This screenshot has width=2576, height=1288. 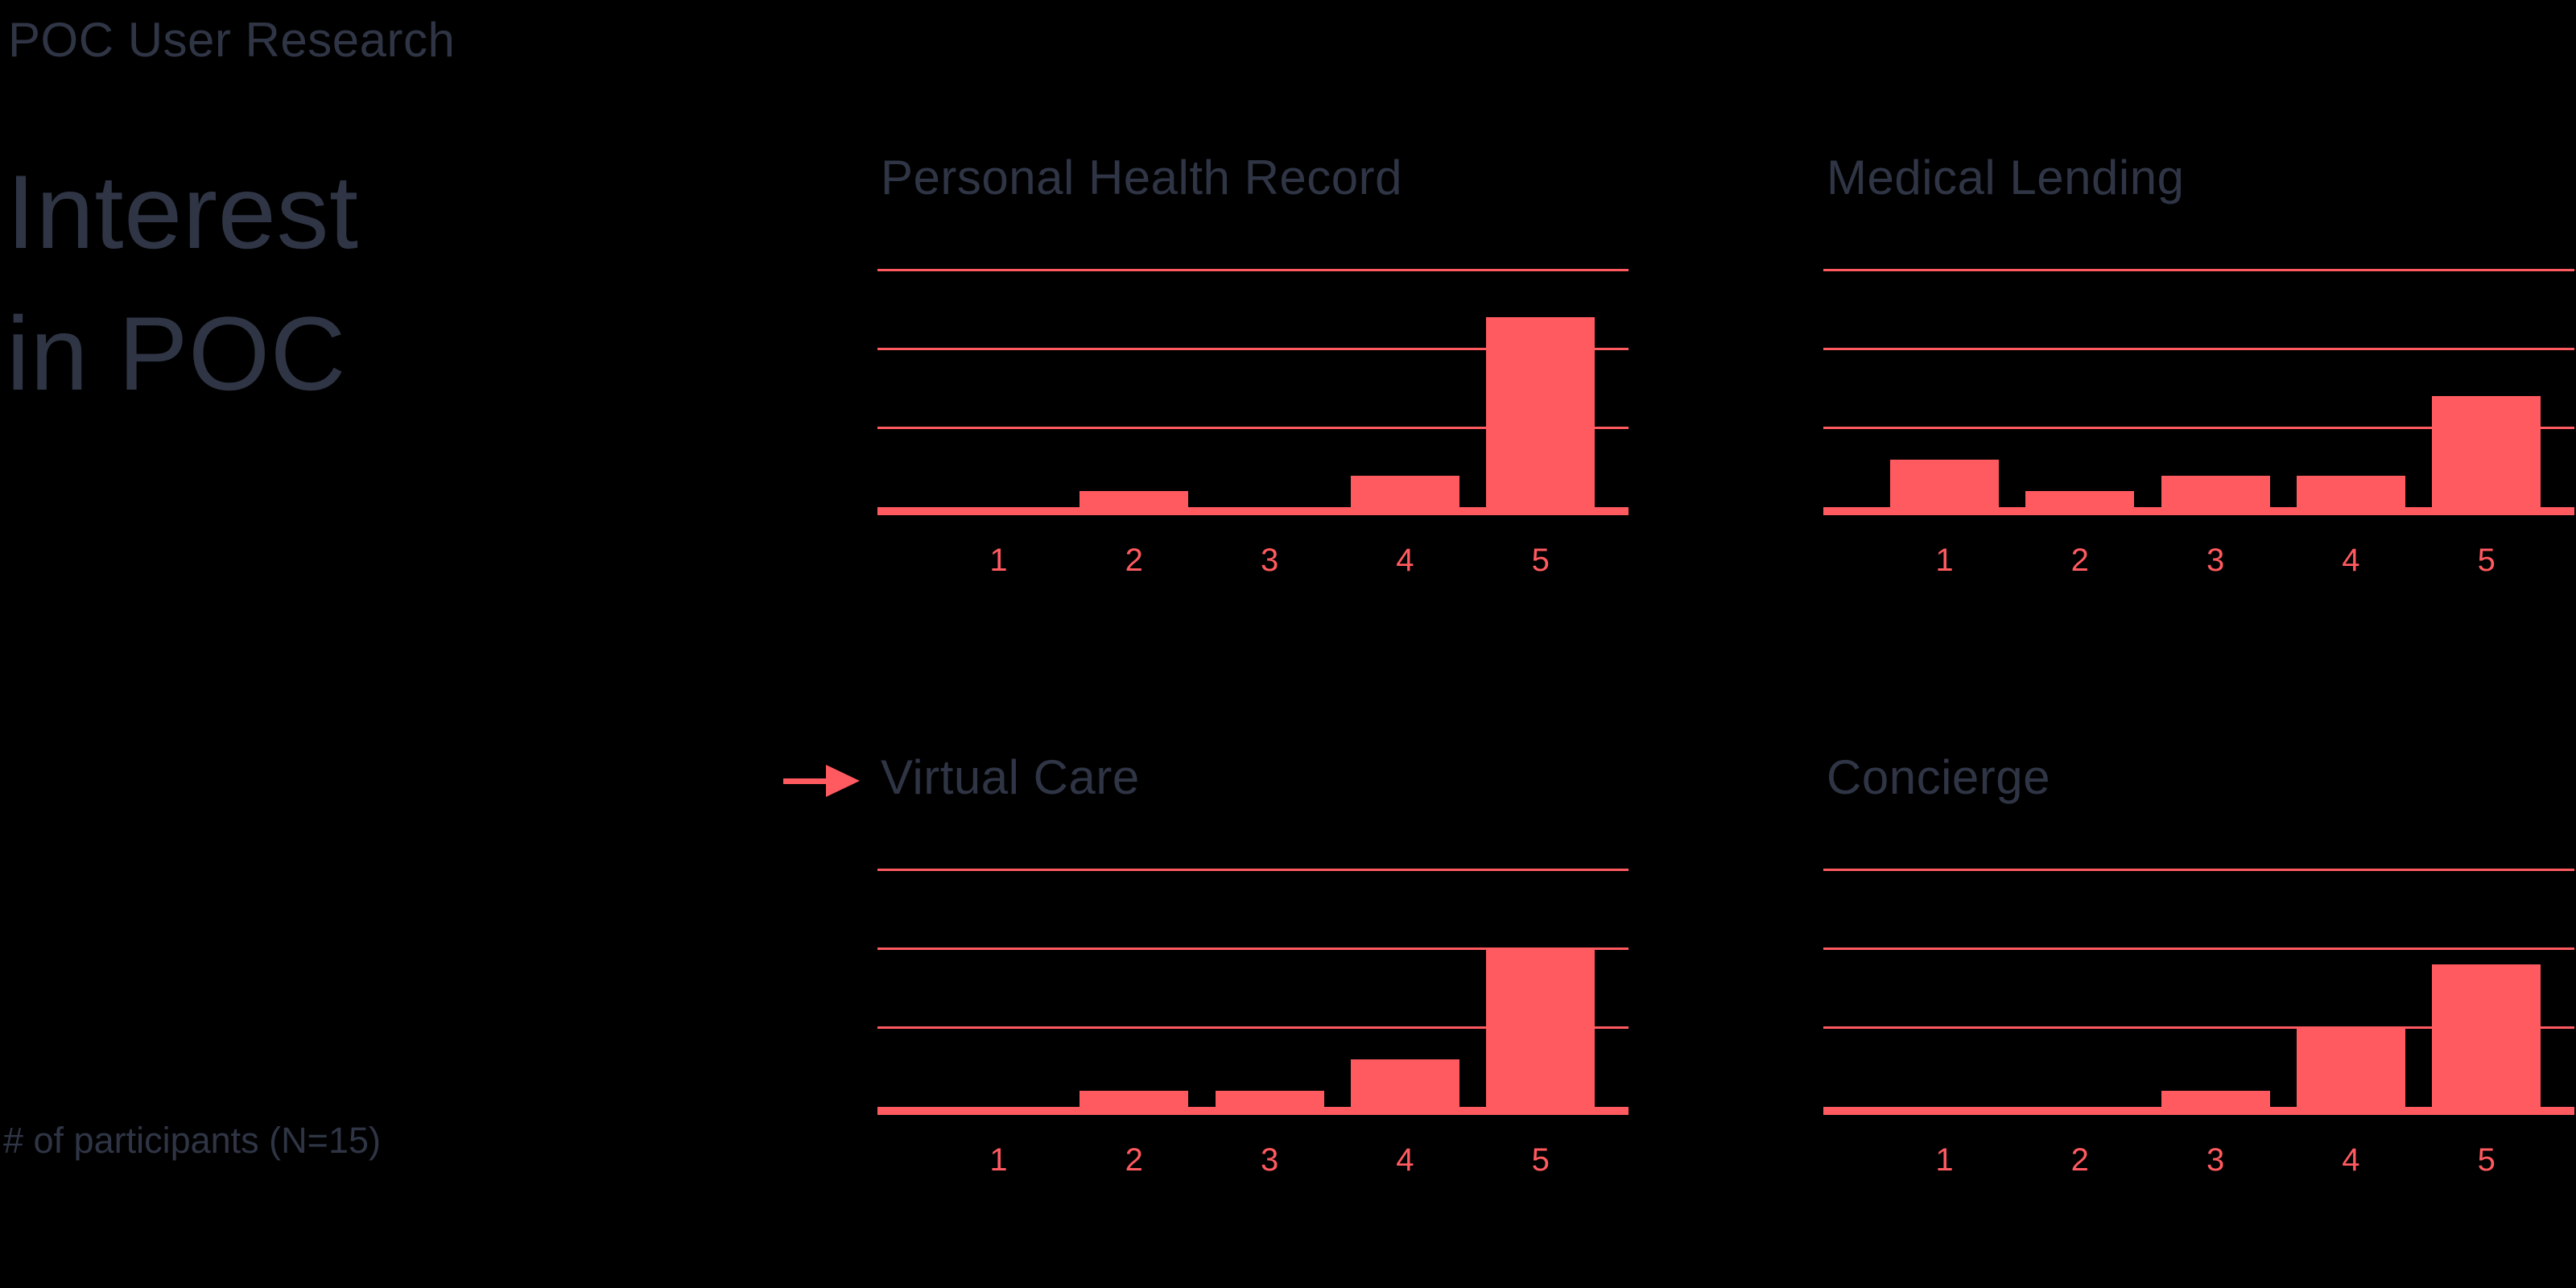 What do you see at coordinates (2006, 177) in the screenshot?
I see `chart-title: Medical Lending` at bounding box center [2006, 177].